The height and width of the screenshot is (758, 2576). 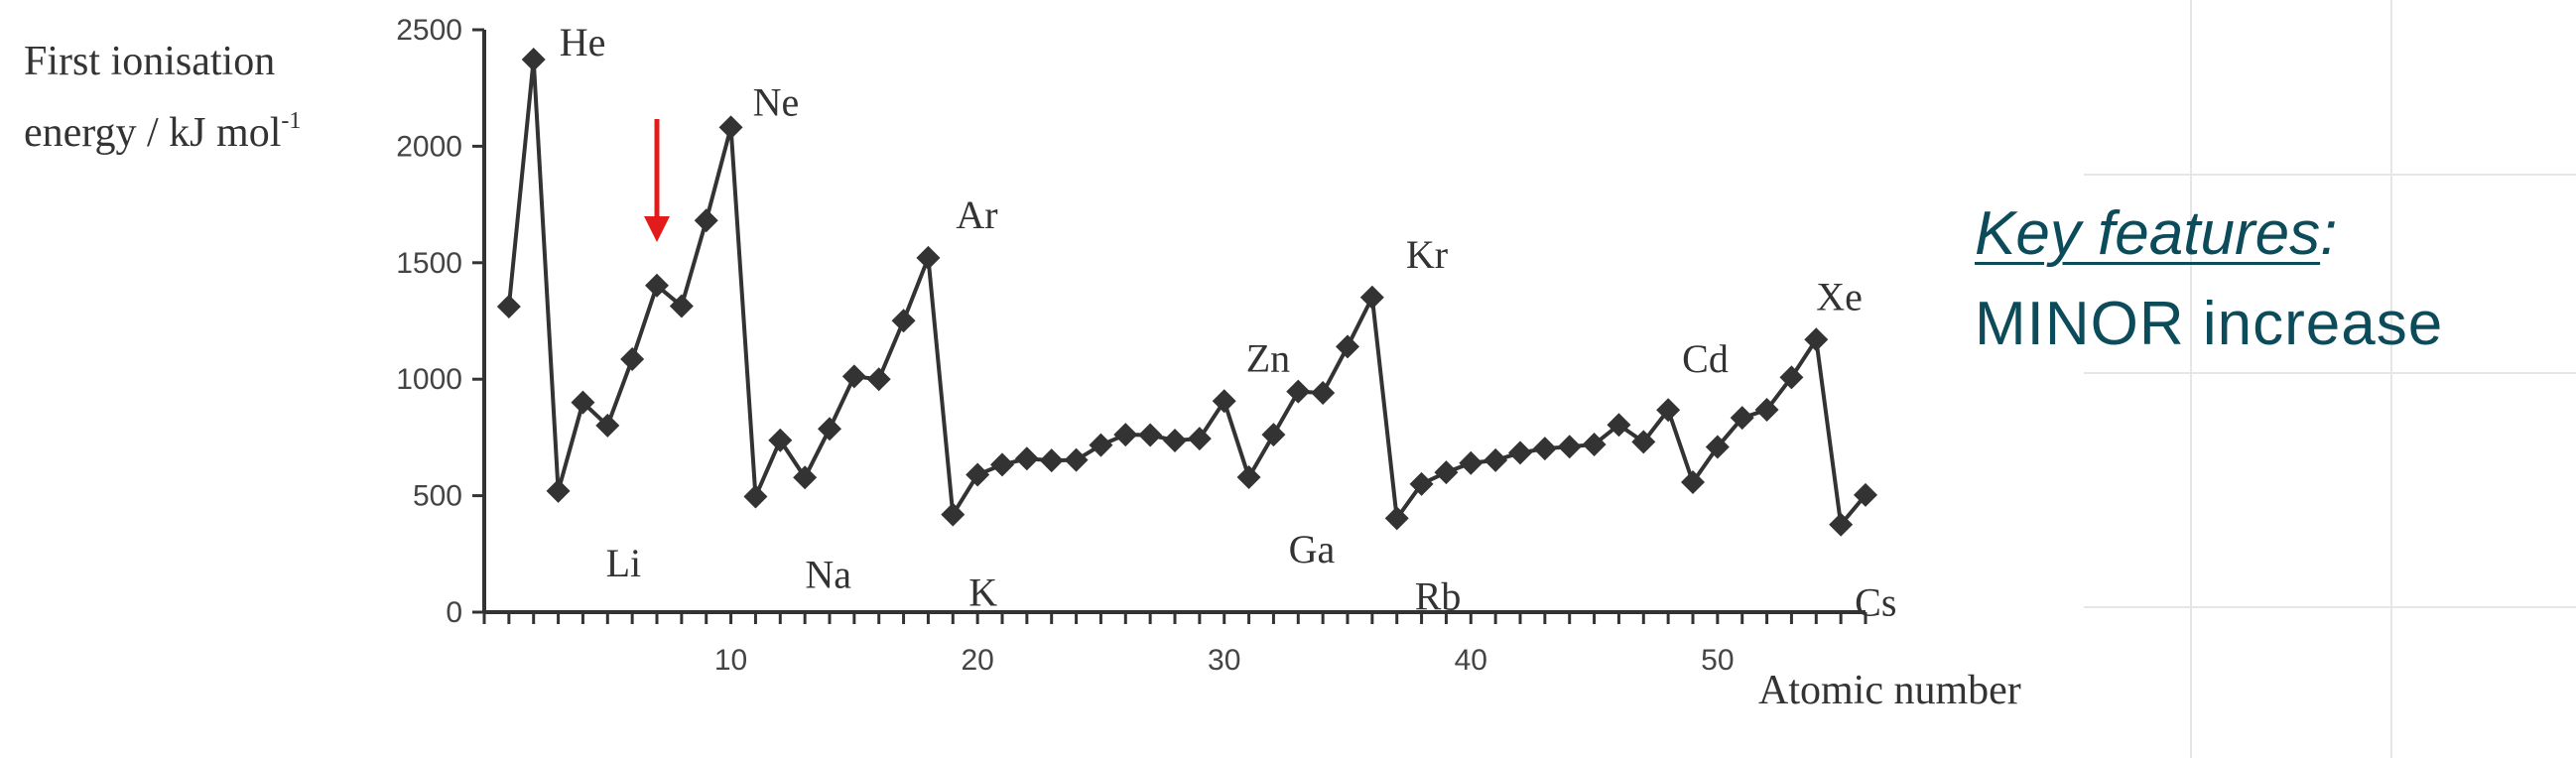 What do you see at coordinates (1439, 595) in the screenshot?
I see `element-label-rb: Rb` at bounding box center [1439, 595].